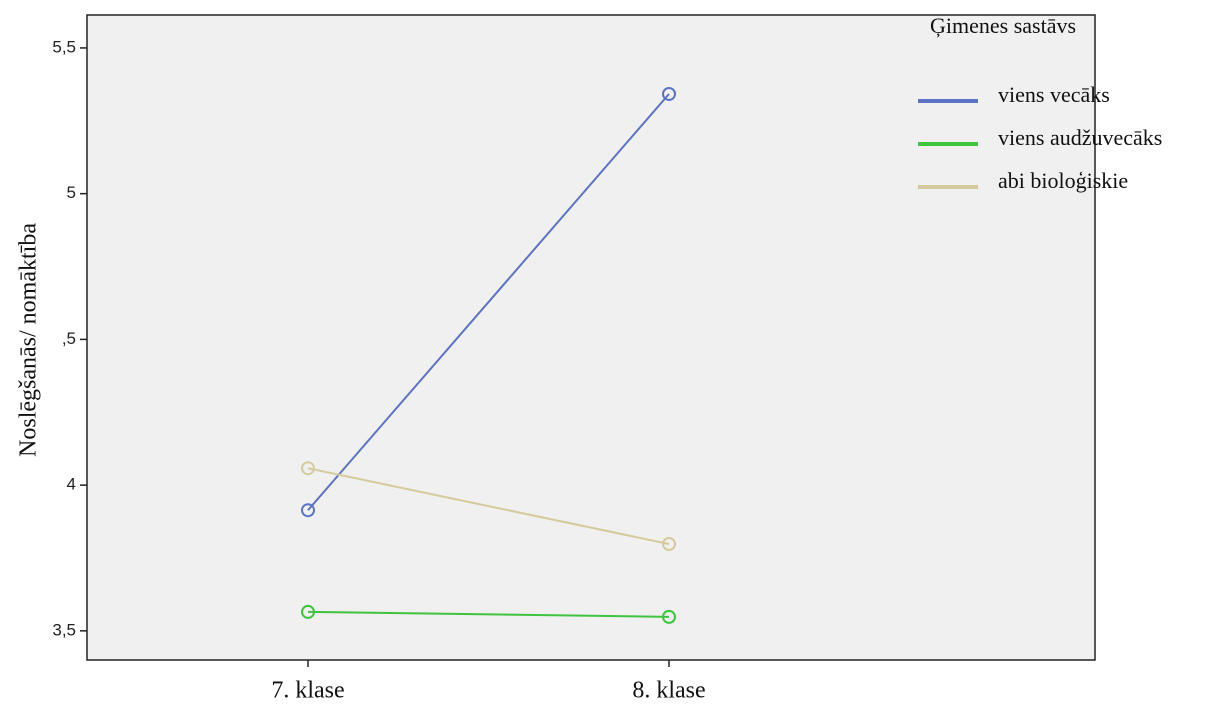 Image resolution: width=1220 pixels, height=712 pixels. I want to click on y-tick-label: 3,5, so click(64, 629).